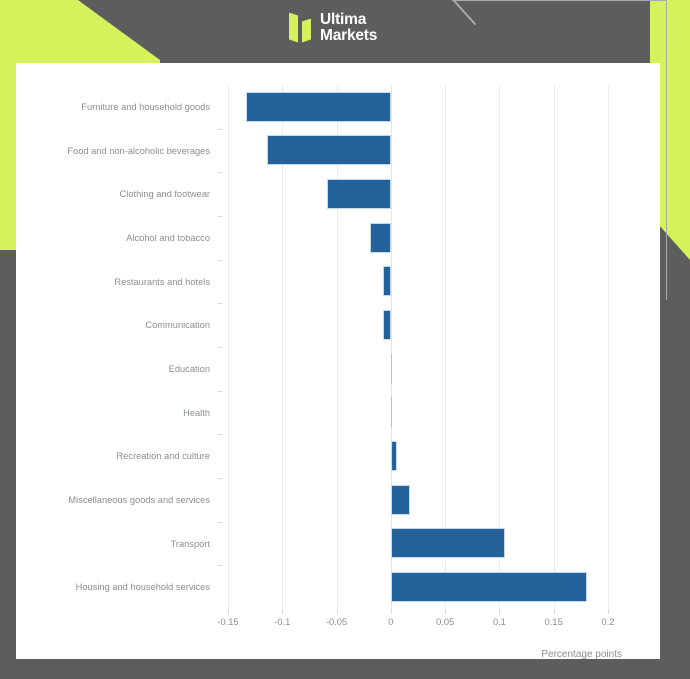 The image size is (690, 679). What do you see at coordinates (415, 624) in the screenshot?
I see `value-axis: -0.15 -0.1 -0.05 0 0.05 0.1 0.15 0.2` at bounding box center [415, 624].